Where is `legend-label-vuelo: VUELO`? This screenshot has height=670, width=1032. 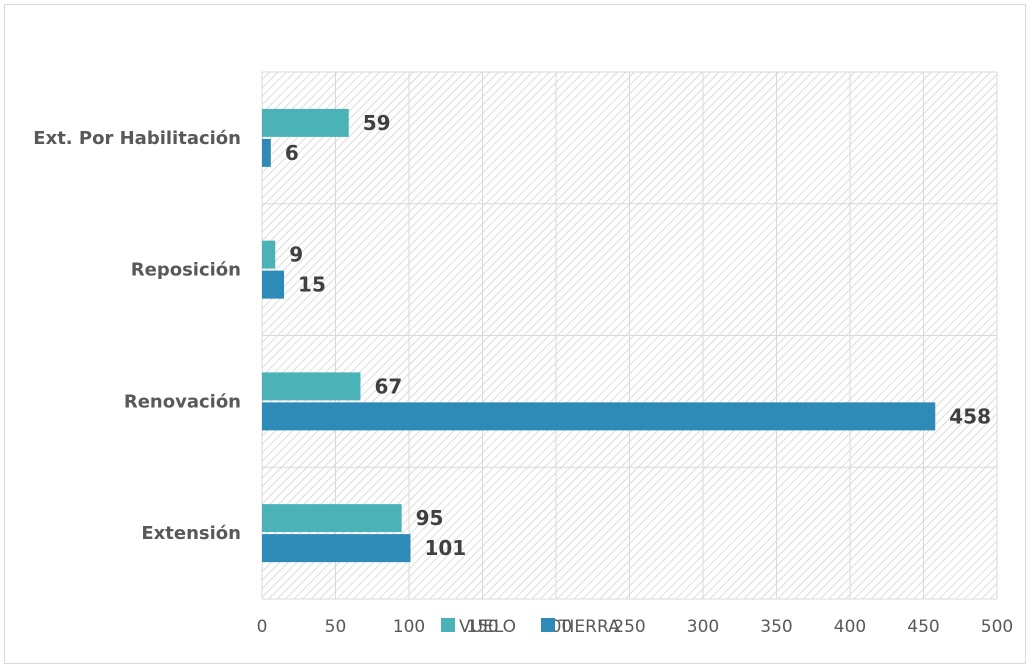
legend-label-vuelo: VUELO is located at coordinates (487, 627).